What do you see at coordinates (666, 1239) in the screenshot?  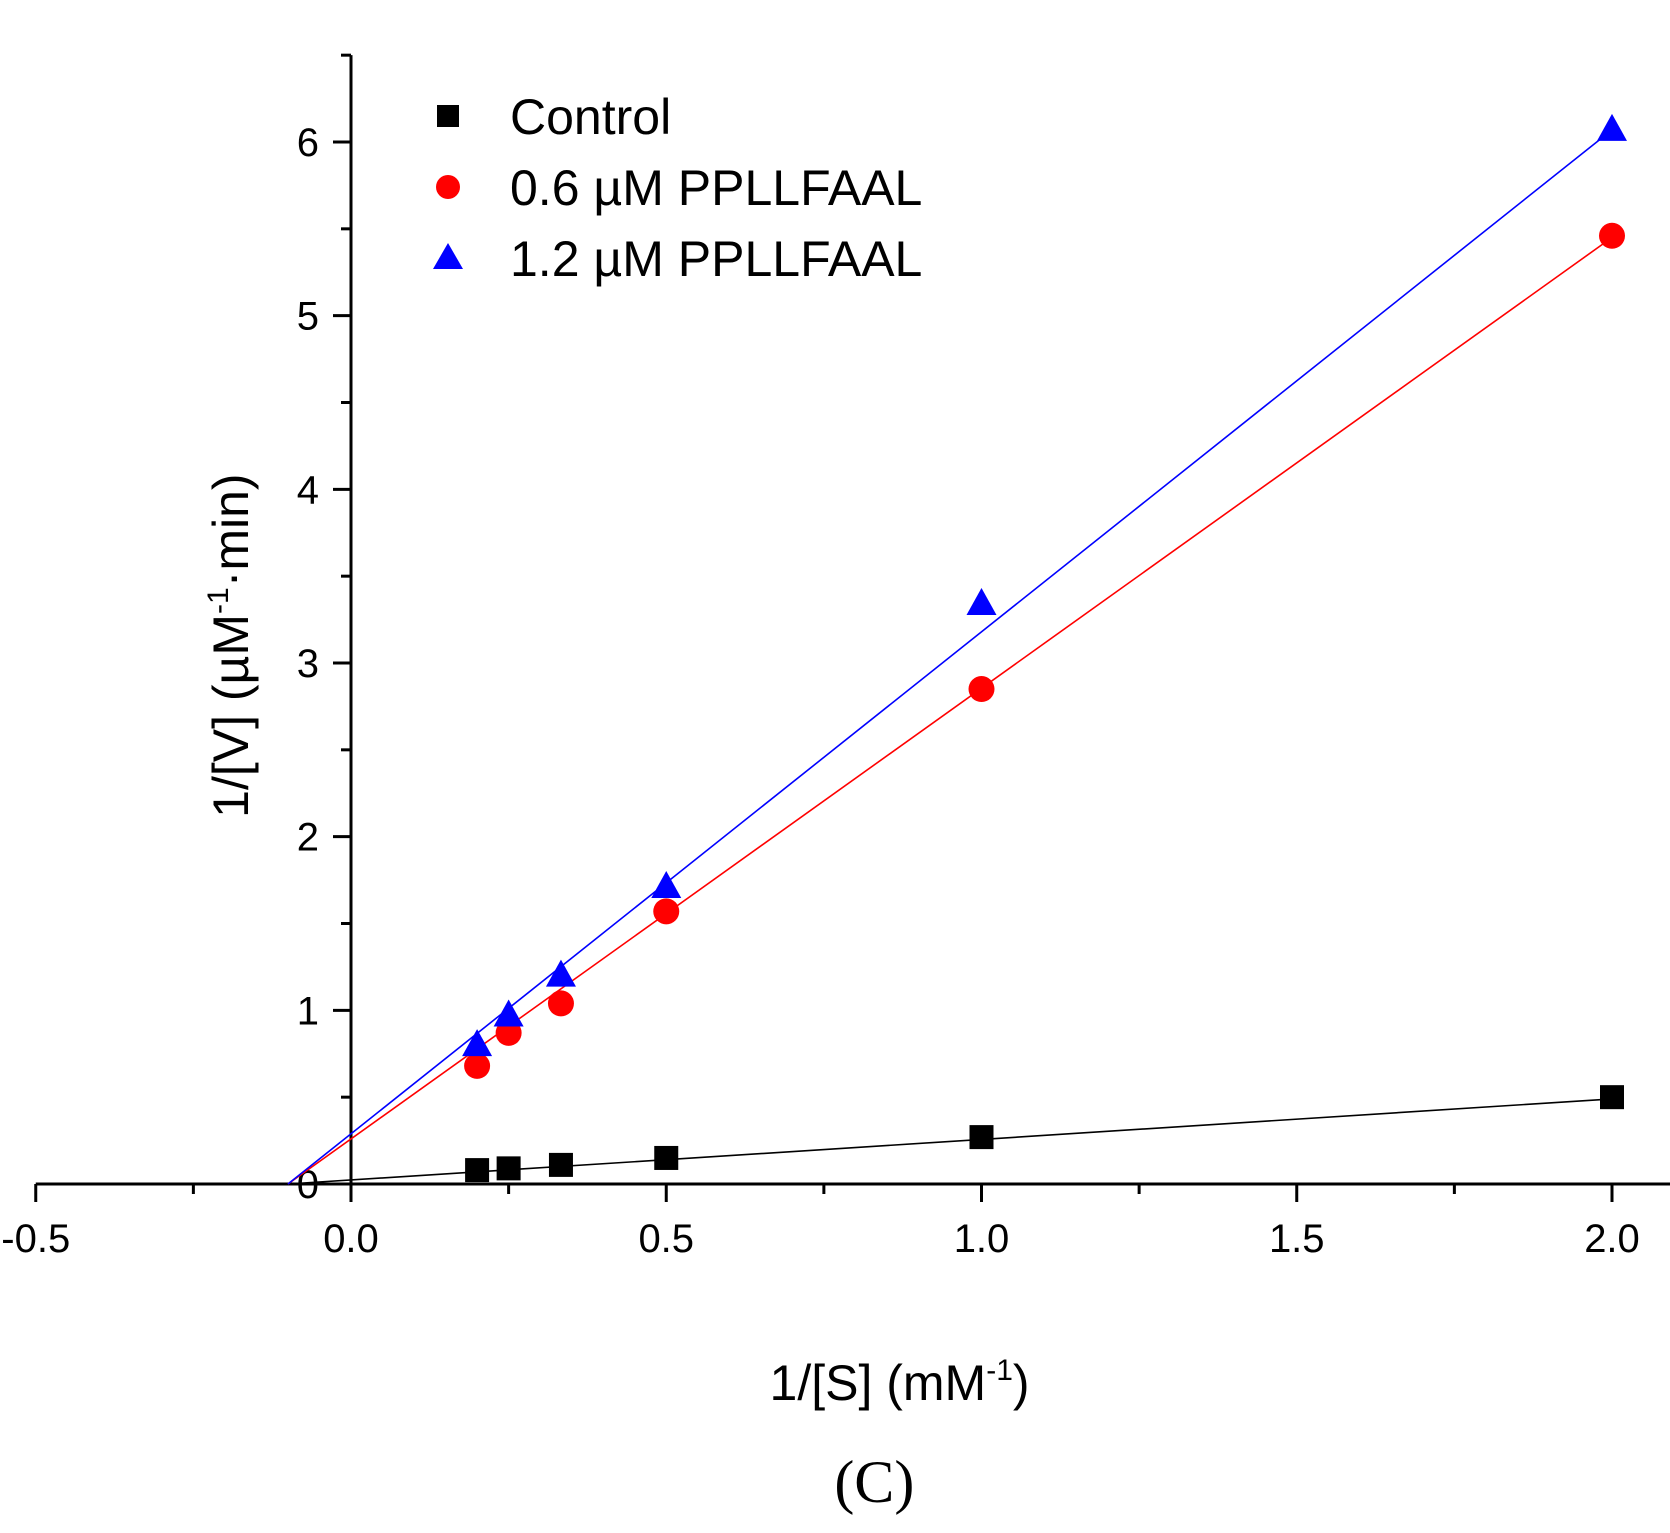 I see `x-tick-label: 0.5` at bounding box center [666, 1239].